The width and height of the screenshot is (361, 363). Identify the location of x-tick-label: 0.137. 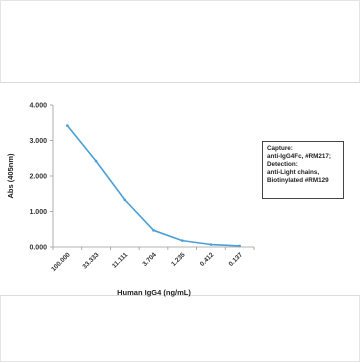
(236, 259).